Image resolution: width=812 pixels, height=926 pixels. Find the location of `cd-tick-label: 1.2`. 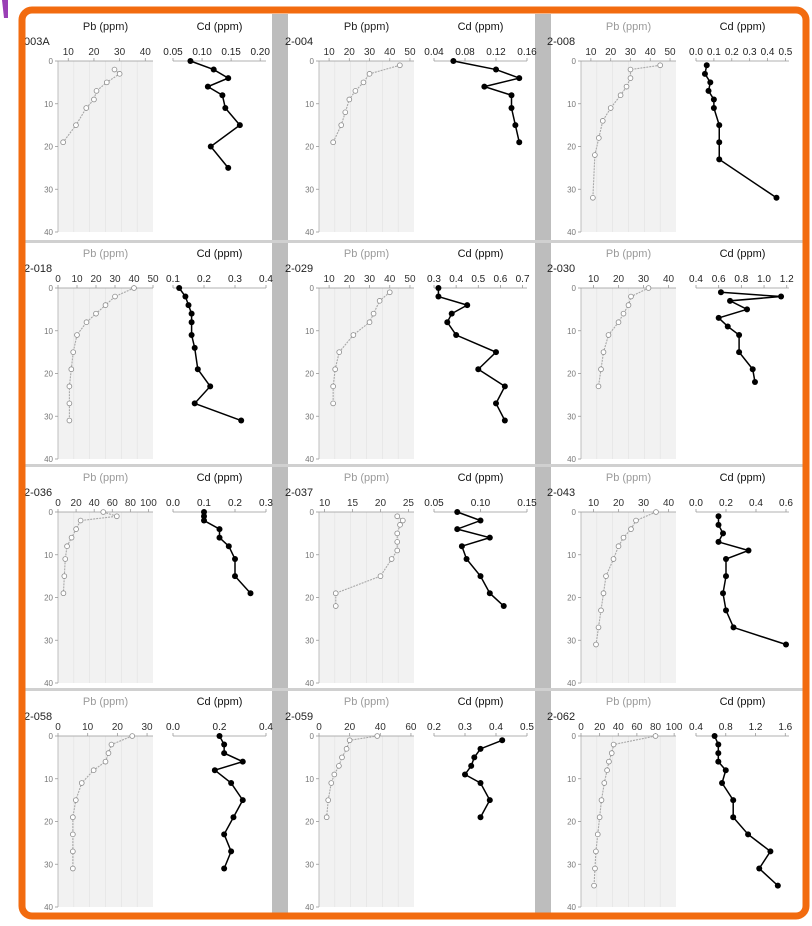

cd-tick-label: 1.2 is located at coordinates (787, 279).